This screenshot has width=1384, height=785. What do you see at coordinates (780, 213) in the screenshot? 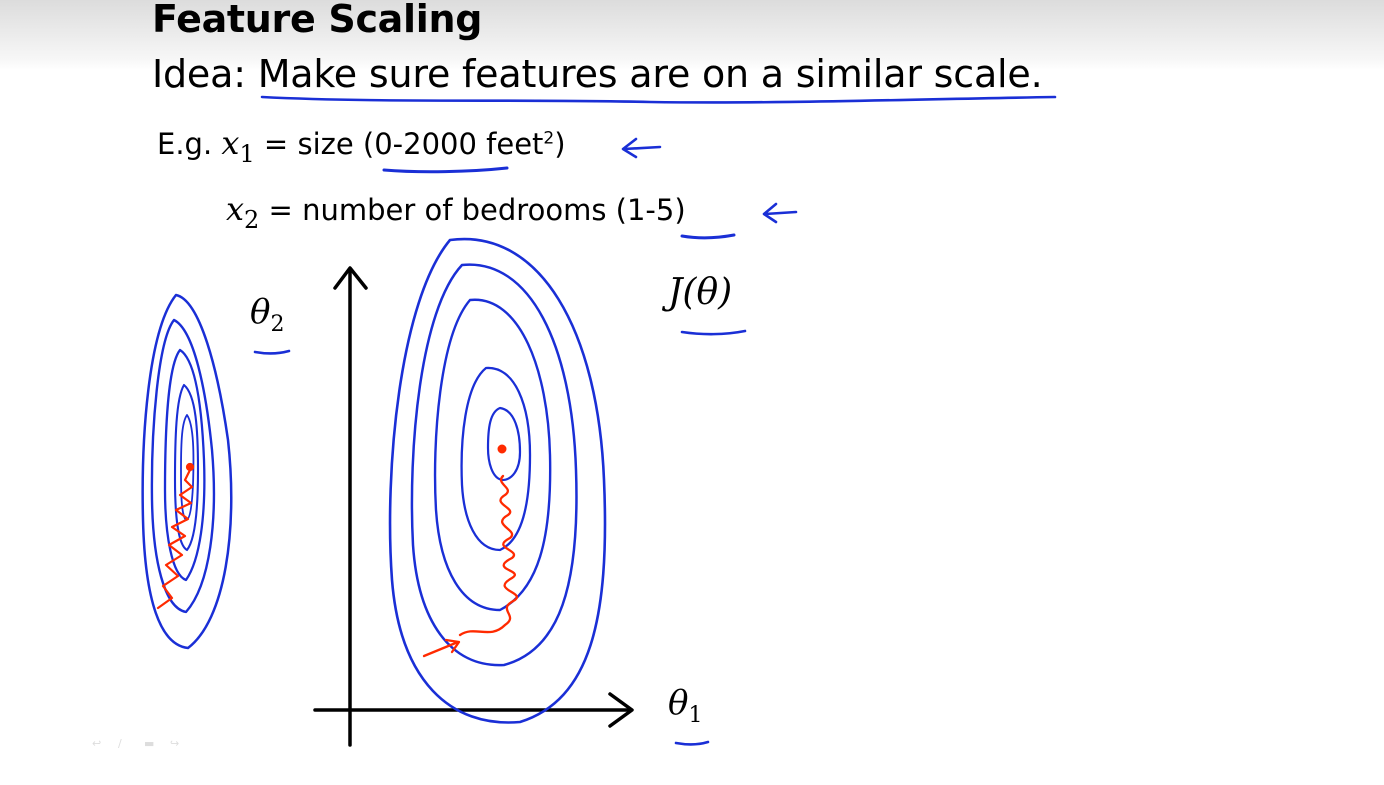
I see `x2-pointer-arrow-icon` at bounding box center [780, 213].